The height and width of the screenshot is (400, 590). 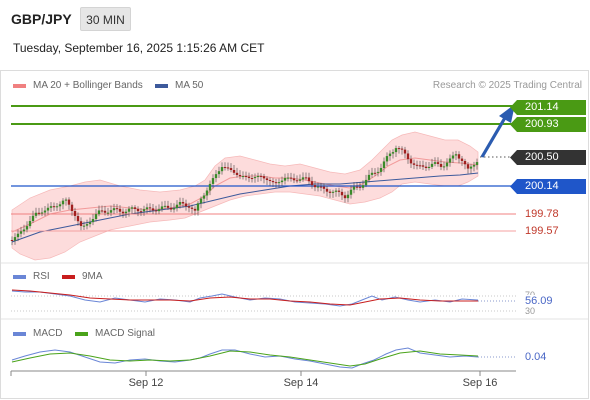 I want to click on rsi-swatch, so click(x=19, y=276).